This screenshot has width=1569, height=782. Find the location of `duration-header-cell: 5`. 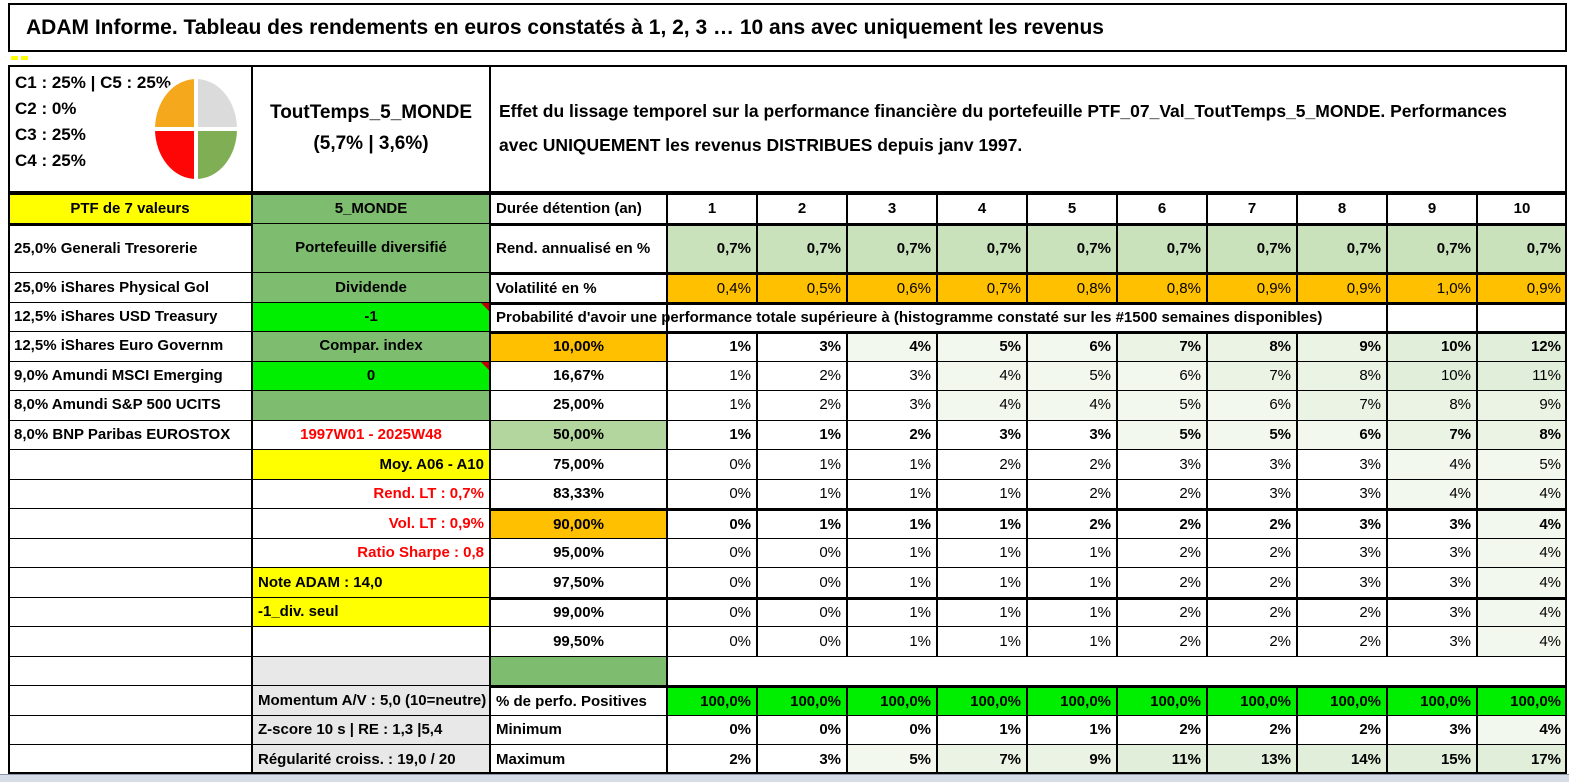

duration-header-cell: 5 is located at coordinates (1072, 208).